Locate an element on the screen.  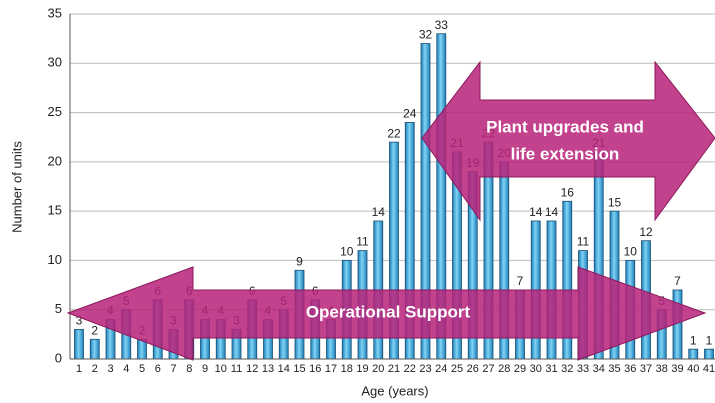
x-tick-label: 1 is located at coordinates (79, 369).